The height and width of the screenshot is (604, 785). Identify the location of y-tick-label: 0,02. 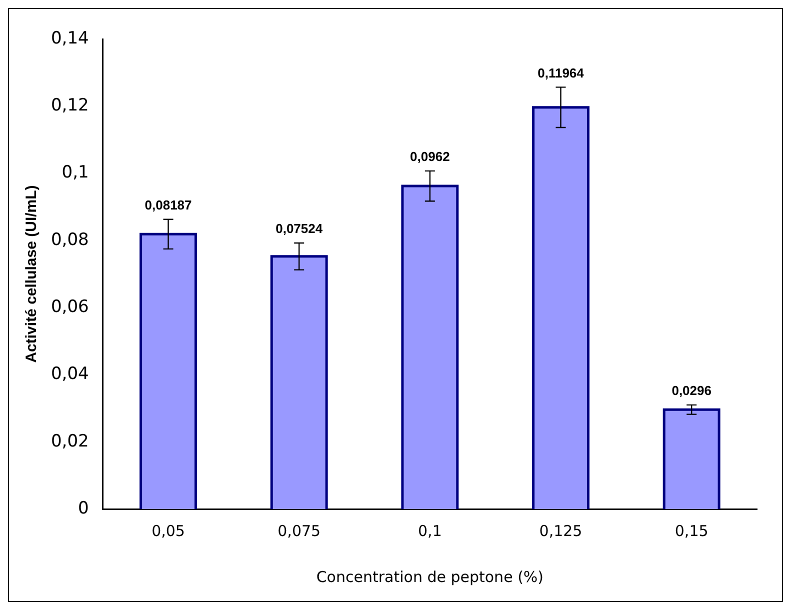
(69, 441).